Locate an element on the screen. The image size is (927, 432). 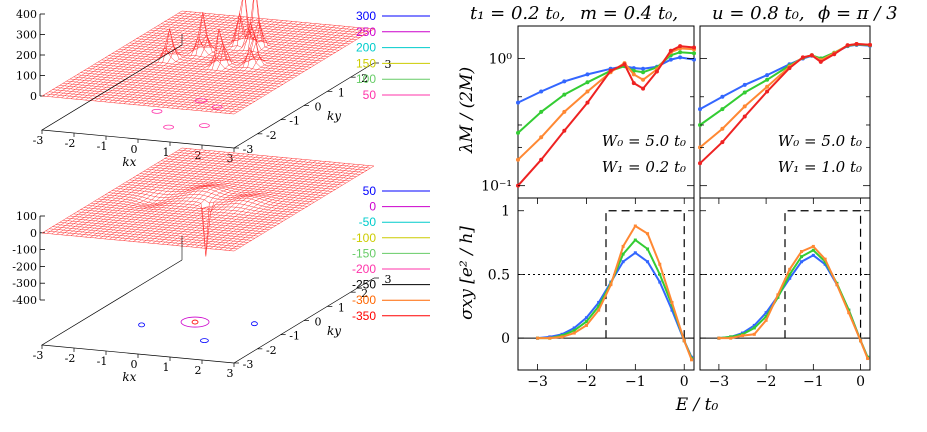
y-tick-label: 1 is located at coordinates (505, 212).